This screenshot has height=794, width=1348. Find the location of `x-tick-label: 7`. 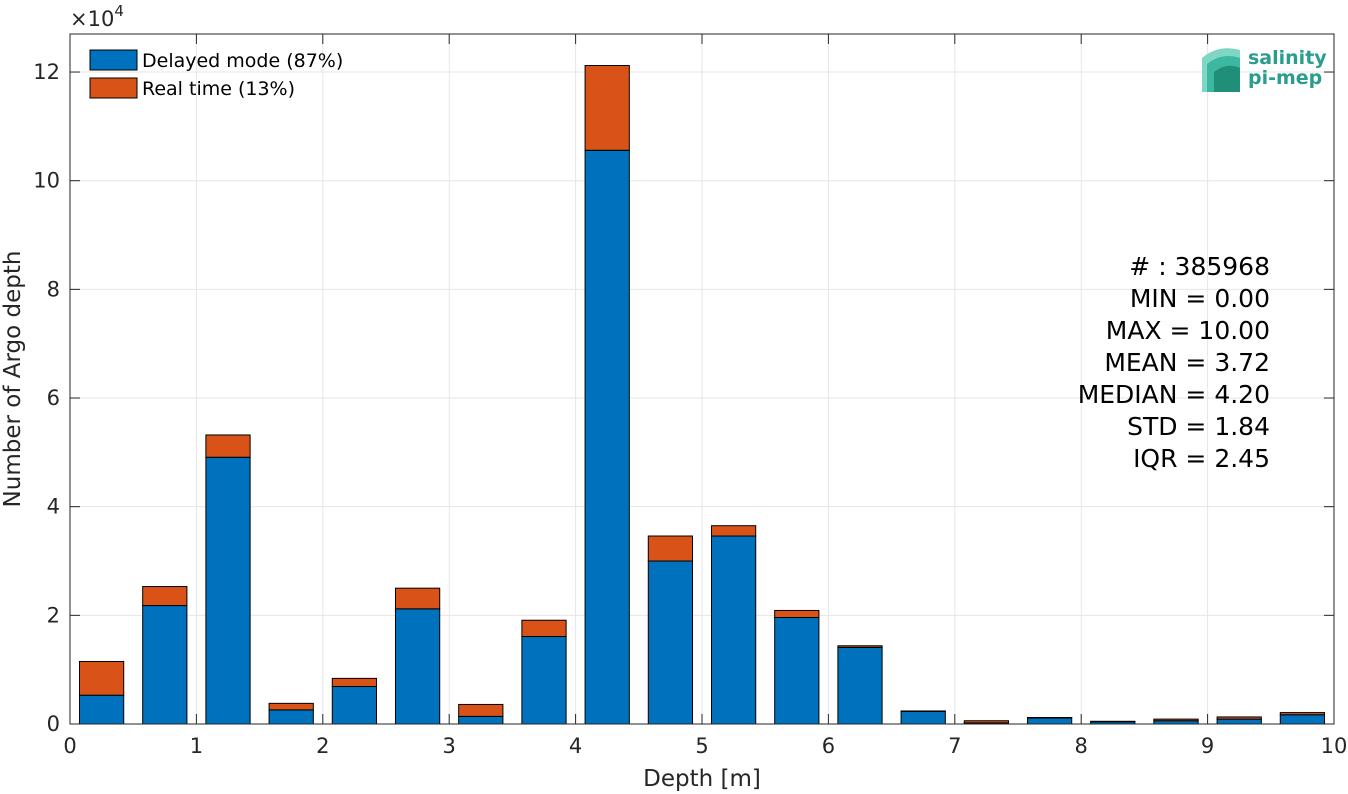

x-tick-label: 7 is located at coordinates (954, 746).